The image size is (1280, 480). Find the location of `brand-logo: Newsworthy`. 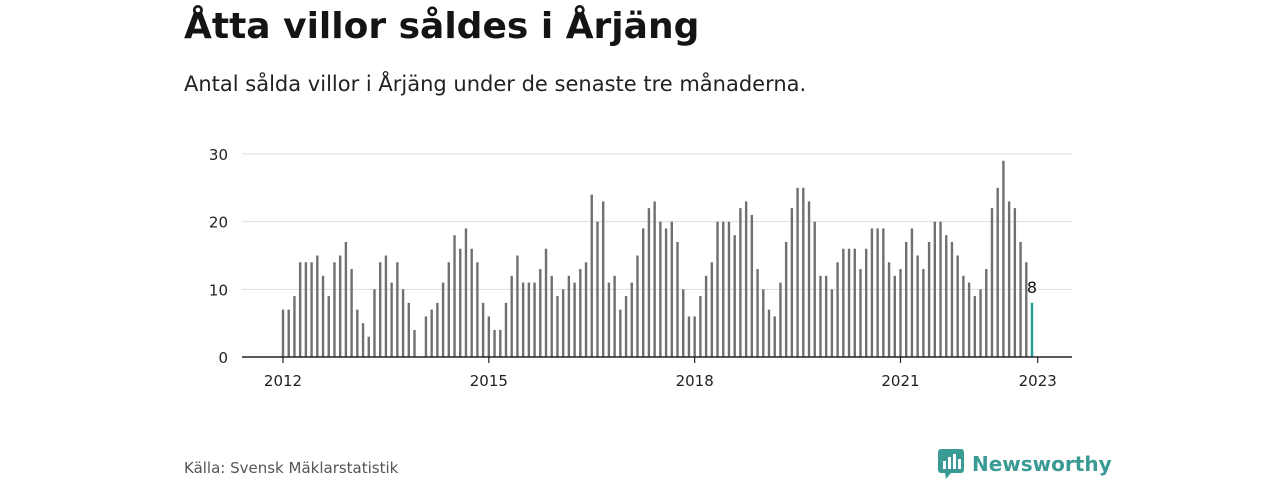

brand-logo: Newsworthy is located at coordinates (1025, 464).